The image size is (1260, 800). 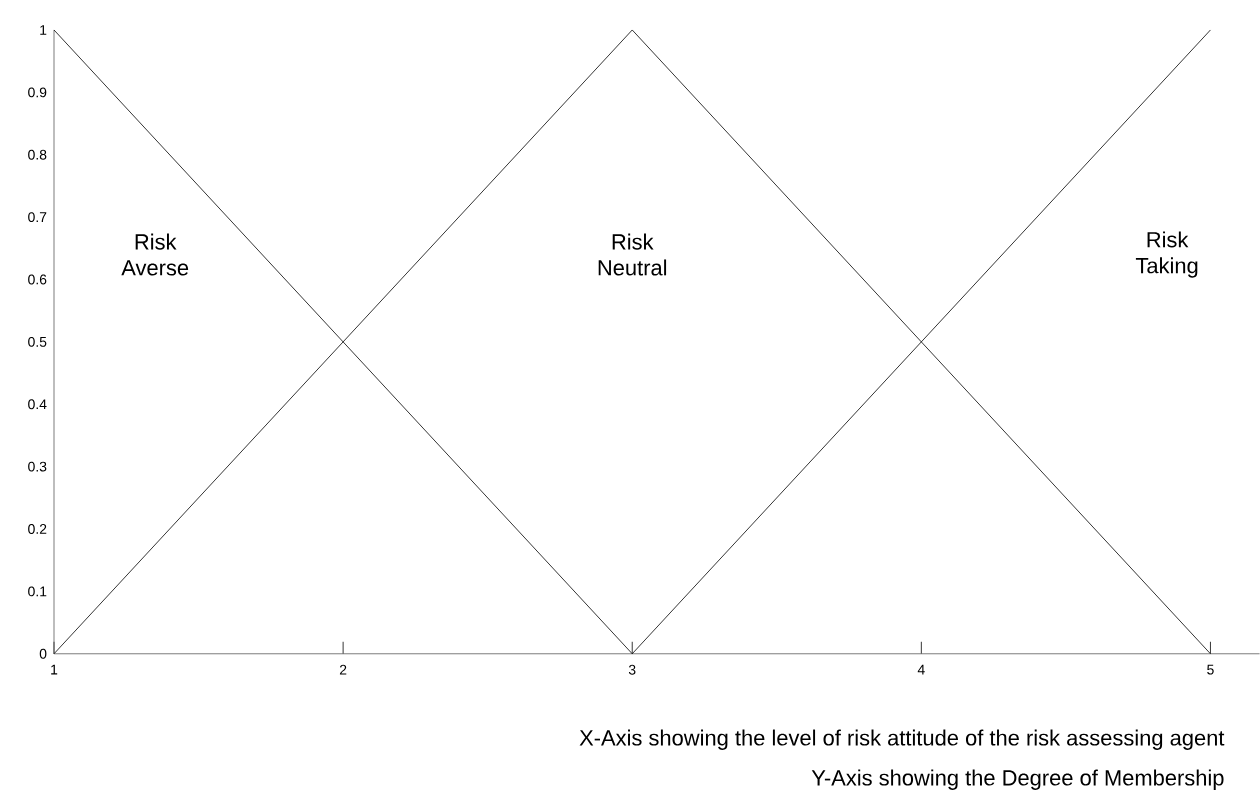 What do you see at coordinates (1166, 254) in the screenshot?
I see `annotation: Risk Taking` at bounding box center [1166, 254].